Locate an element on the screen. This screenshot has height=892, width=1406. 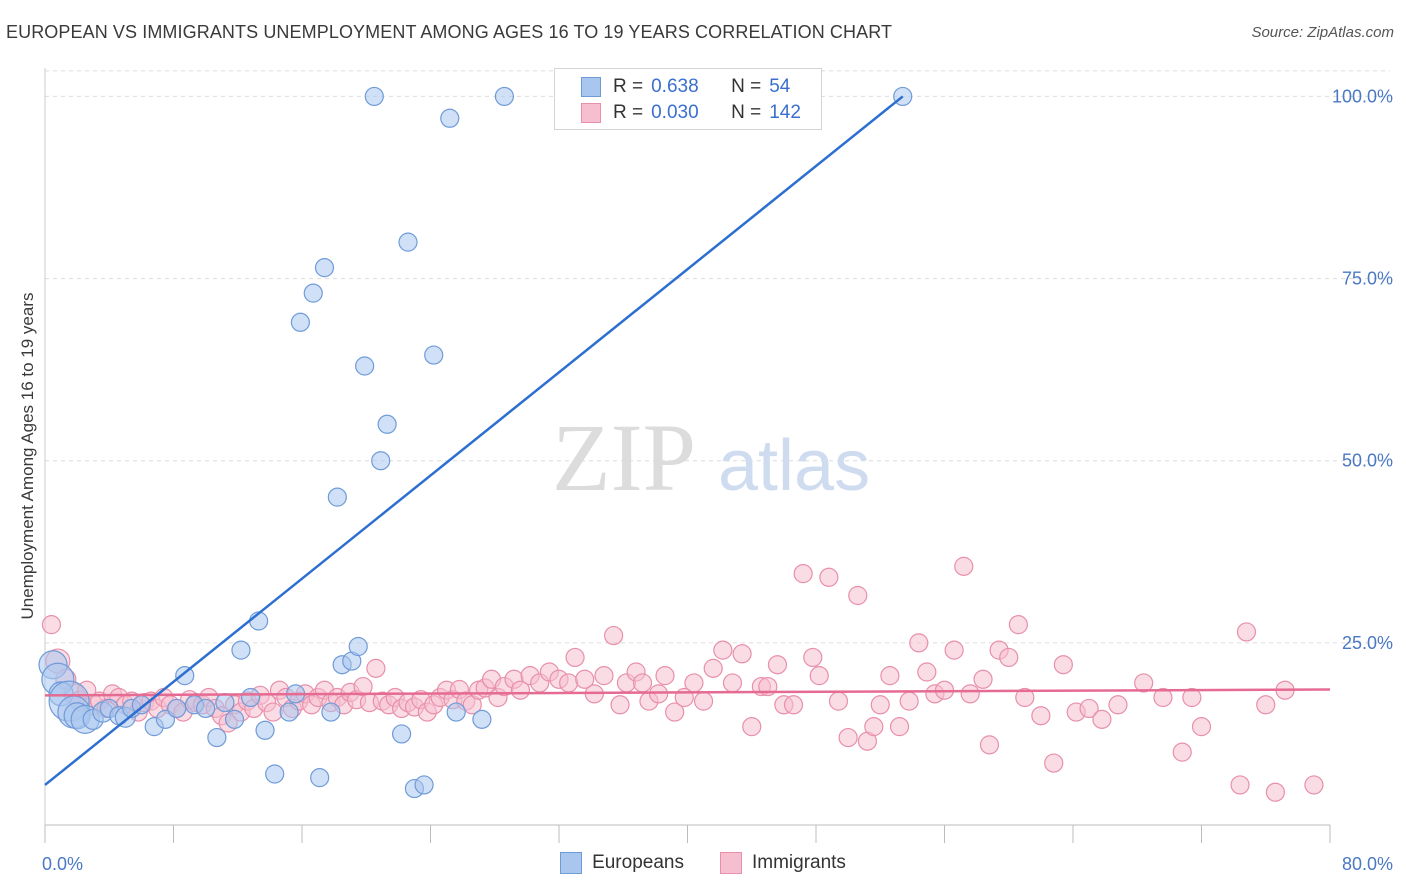
europeans-r-label: R = is located at coordinates (628, 86).